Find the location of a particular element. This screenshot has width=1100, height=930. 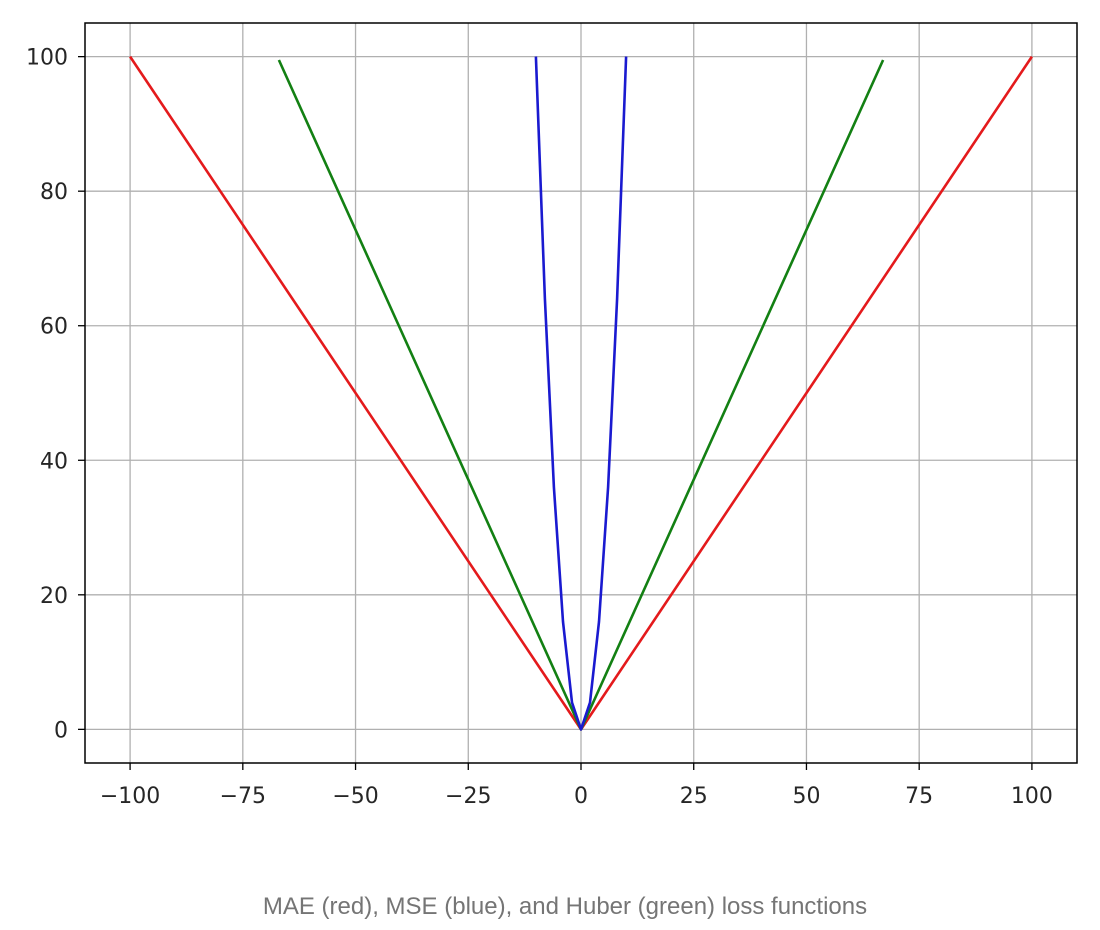

series-line-mse is located at coordinates (581, 393).